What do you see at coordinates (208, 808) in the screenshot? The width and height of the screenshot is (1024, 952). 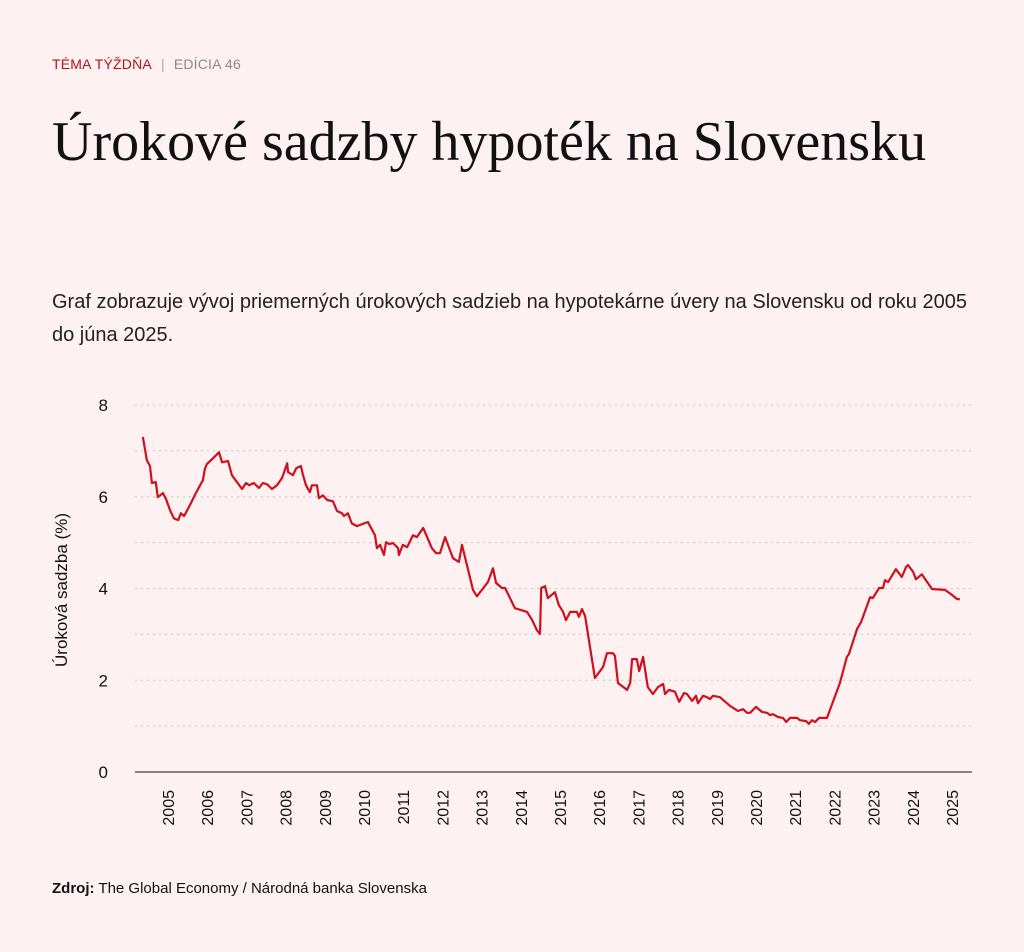 I see `x-tick-label: 2006` at bounding box center [208, 808].